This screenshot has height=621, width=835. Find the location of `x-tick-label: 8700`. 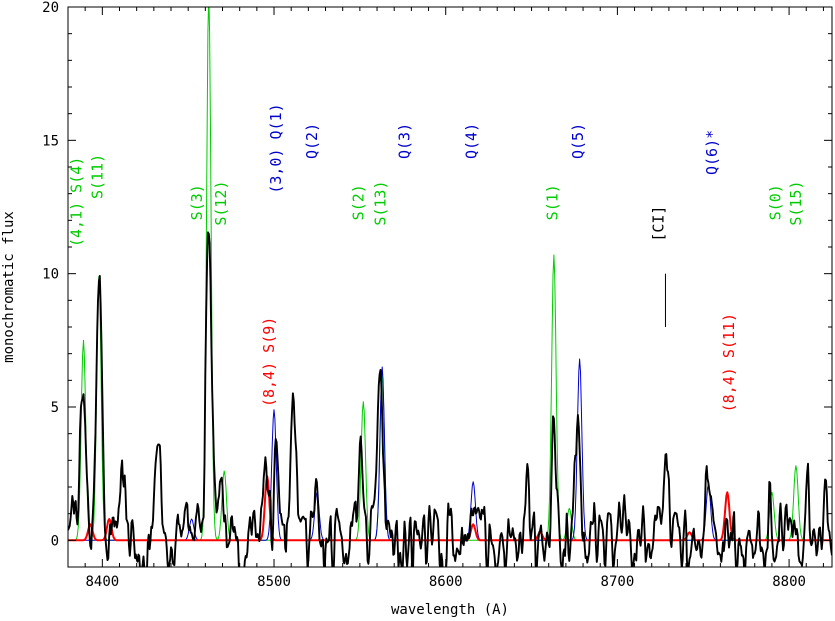

x-tick-label: 8700 is located at coordinates (618, 582).